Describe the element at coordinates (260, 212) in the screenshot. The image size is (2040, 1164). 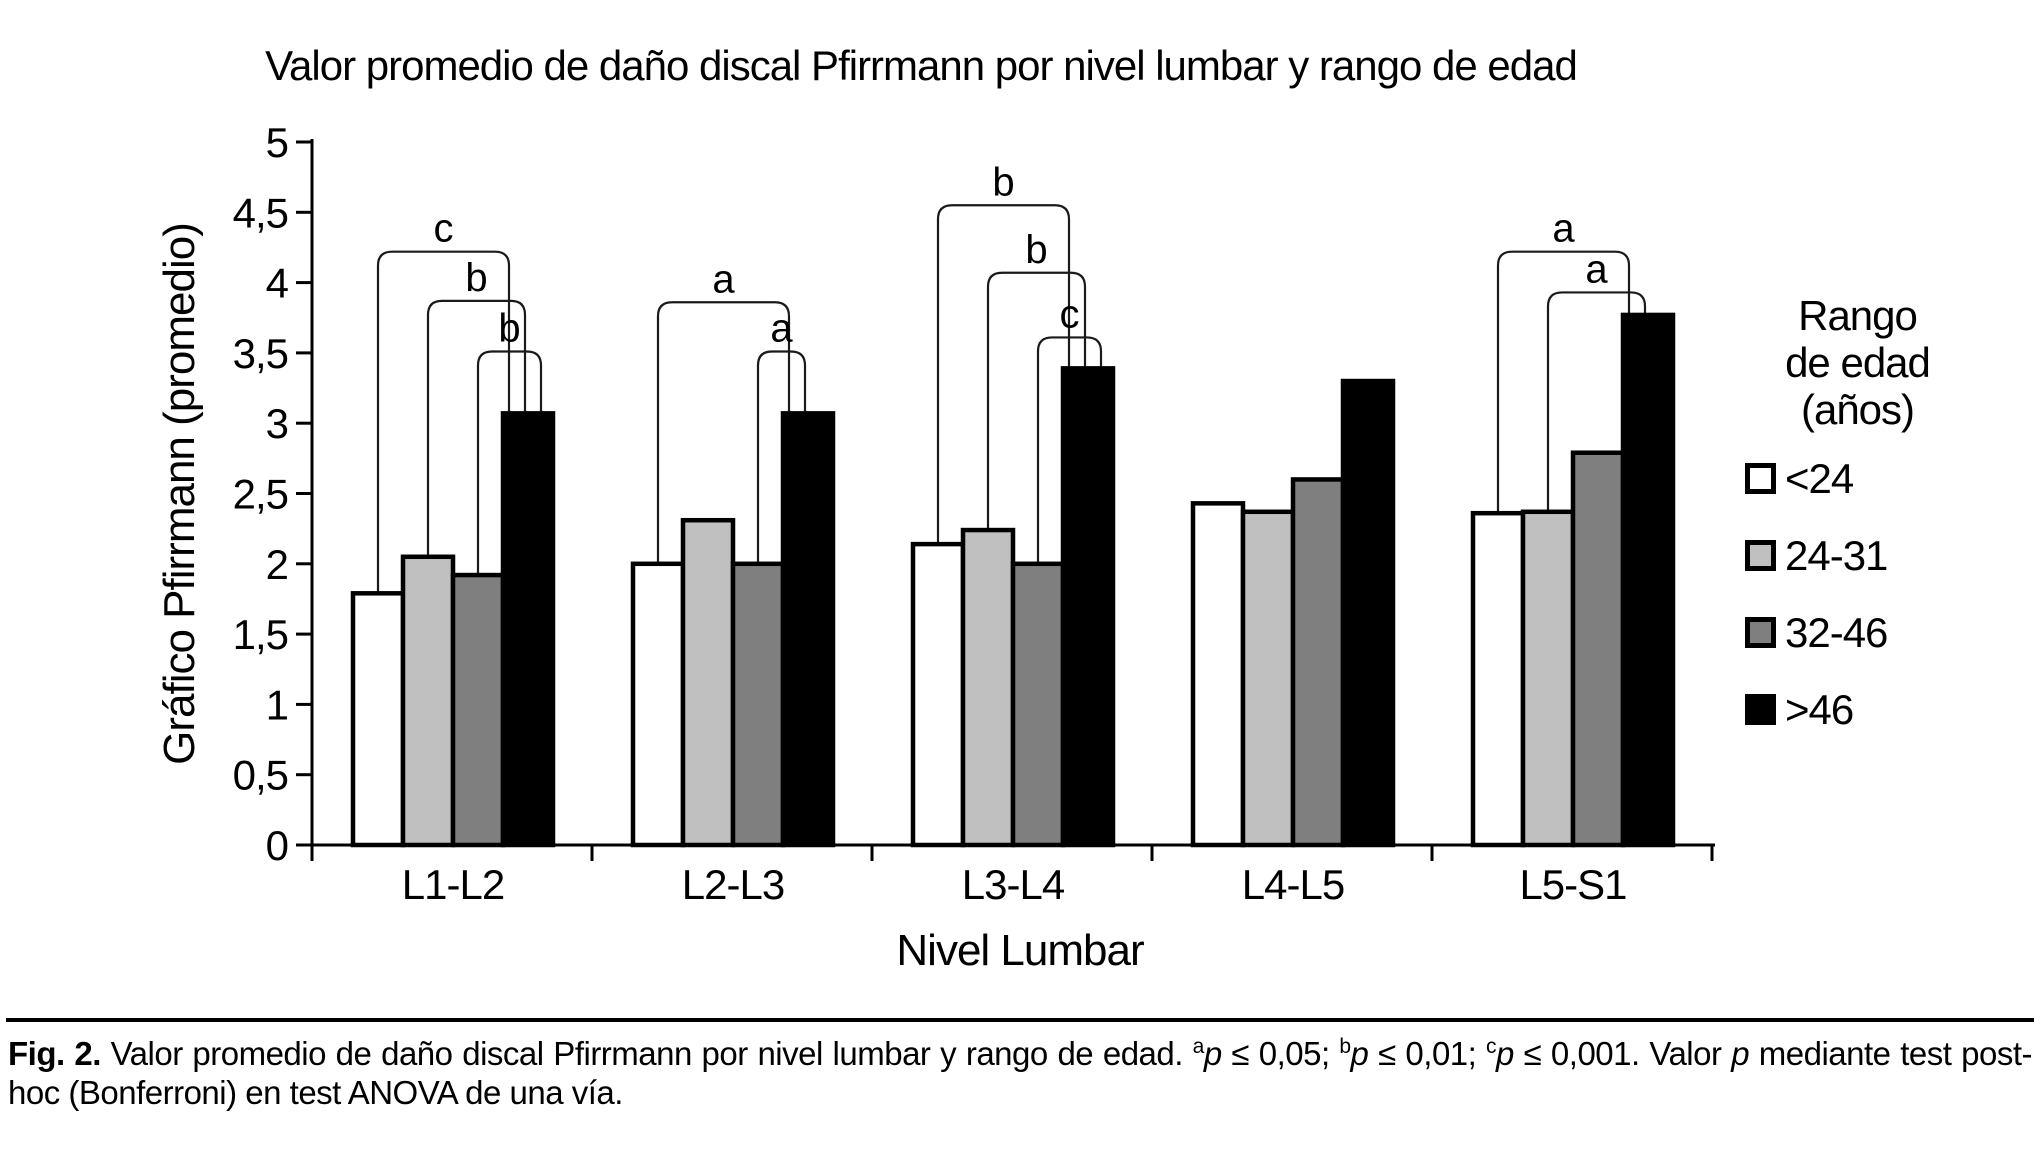
I see `y-tick-label: 4,5` at that location.